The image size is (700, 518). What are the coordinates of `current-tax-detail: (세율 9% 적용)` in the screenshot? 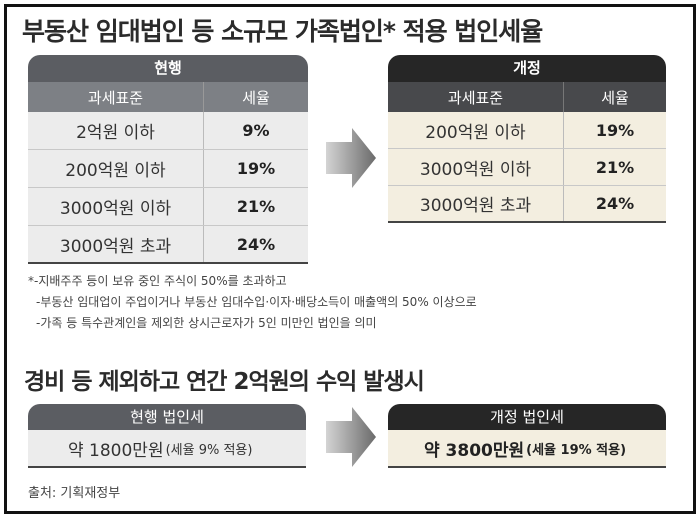 It's located at (209, 450).